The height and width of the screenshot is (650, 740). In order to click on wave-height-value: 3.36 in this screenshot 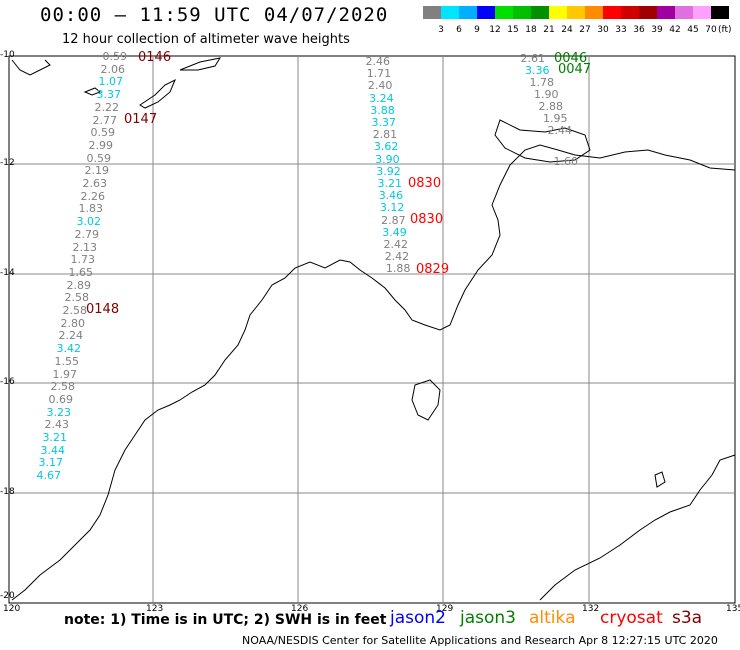, I will do `click(537, 70)`.